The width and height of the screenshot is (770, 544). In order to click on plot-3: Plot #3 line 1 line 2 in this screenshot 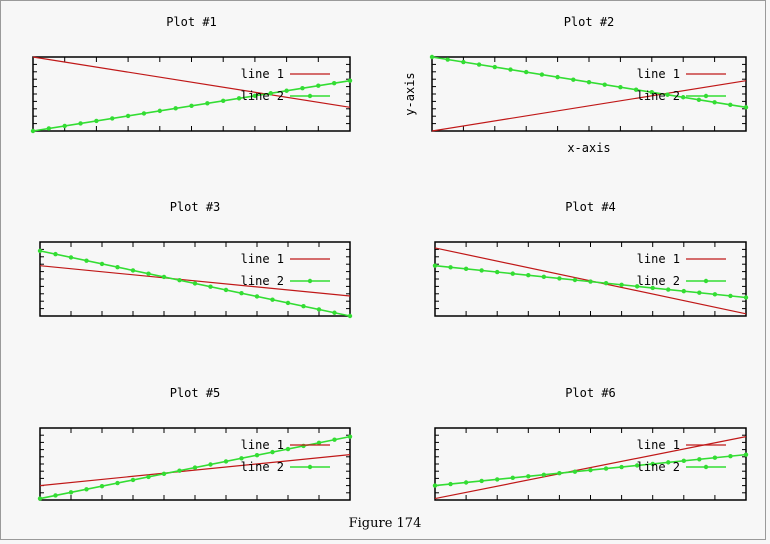, I will do `click(195, 259)`.